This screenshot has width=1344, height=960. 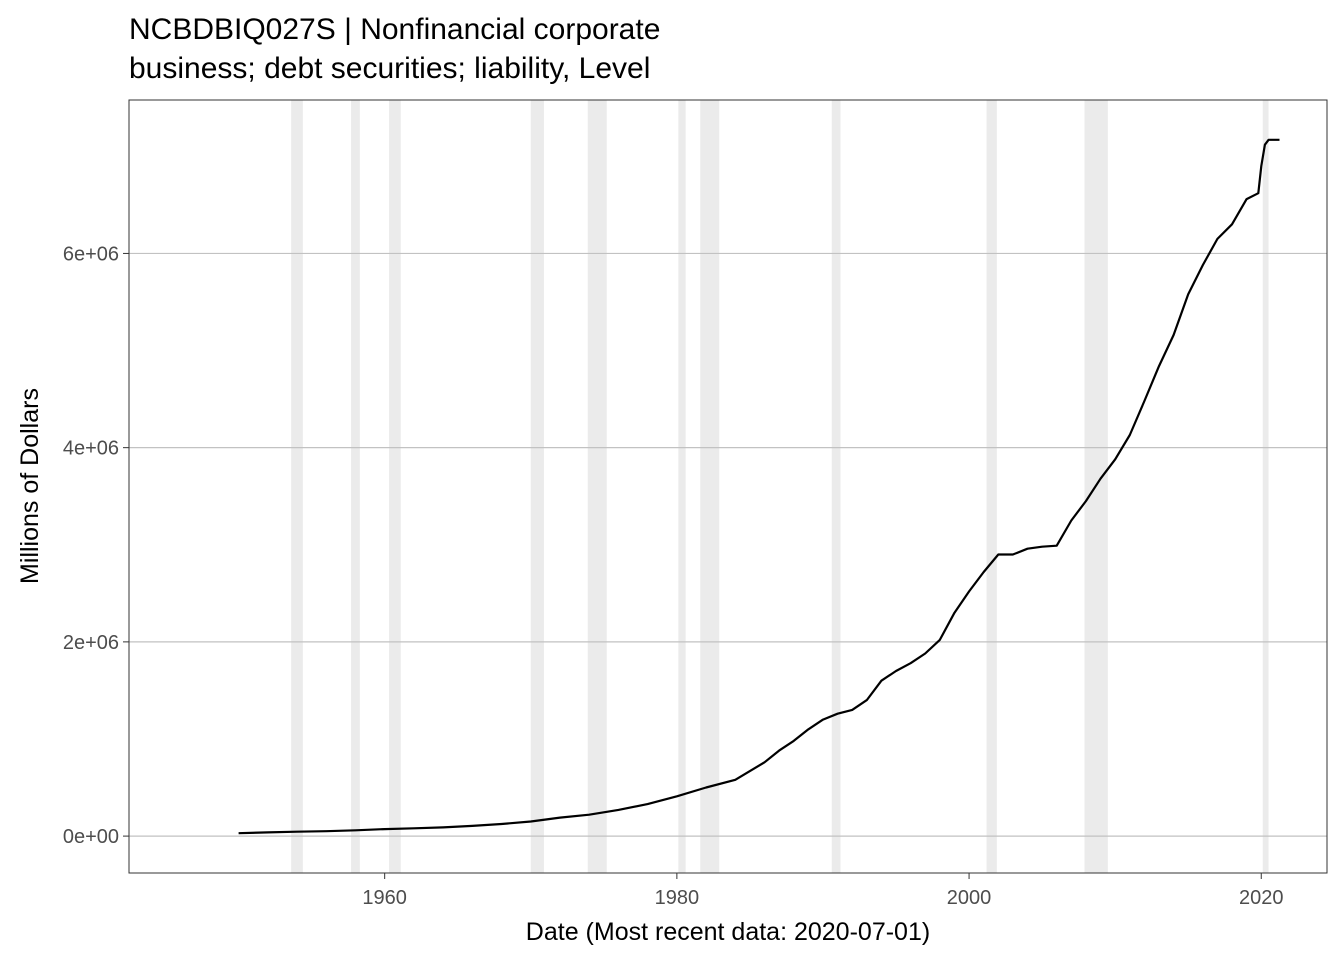 I want to click on x-tick-label: 1960, so click(x=384, y=898).